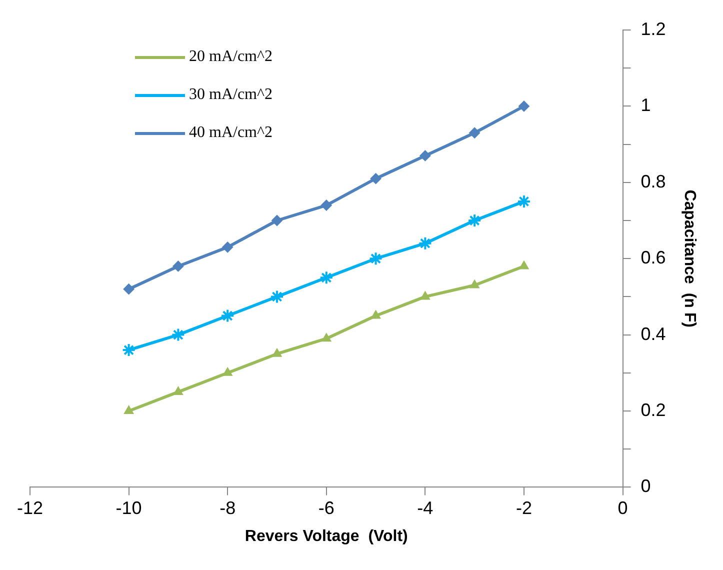 This screenshot has width=723, height=570. I want to click on y-tick-label: 1, so click(645, 105).